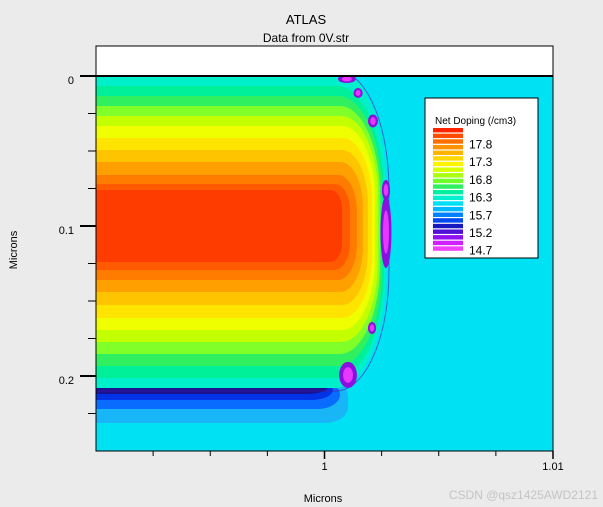  Describe the element at coordinates (14, 249) in the screenshot. I see `y-axis-label: Microns` at that location.